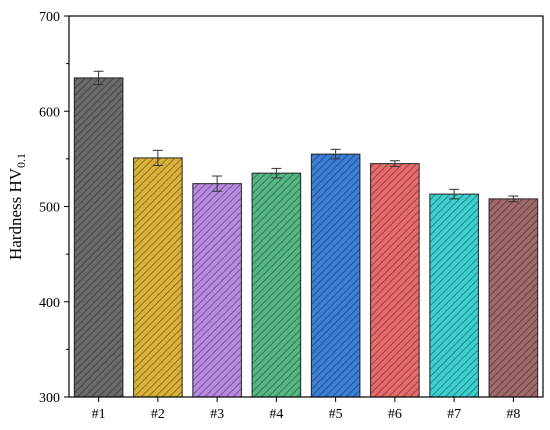  Describe the element at coordinates (49, 208) in the screenshot. I see `y-tick-label: 500` at that location.